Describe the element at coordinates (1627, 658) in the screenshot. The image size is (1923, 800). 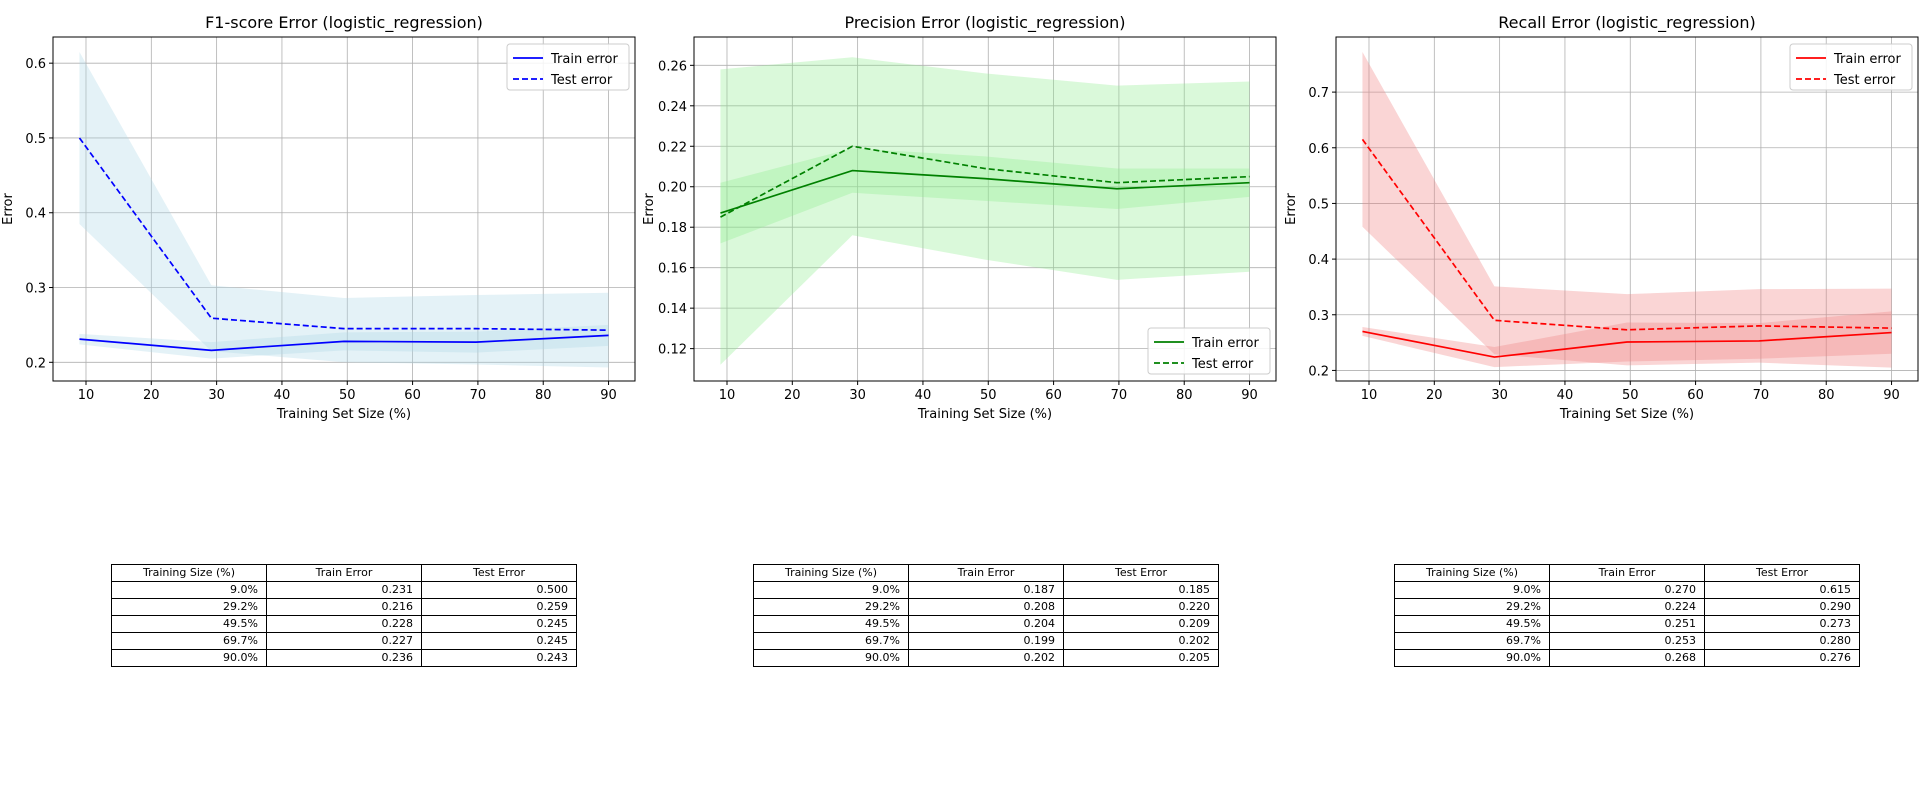
I see `table-row: 90.0% 0.268 0.276` at that location.